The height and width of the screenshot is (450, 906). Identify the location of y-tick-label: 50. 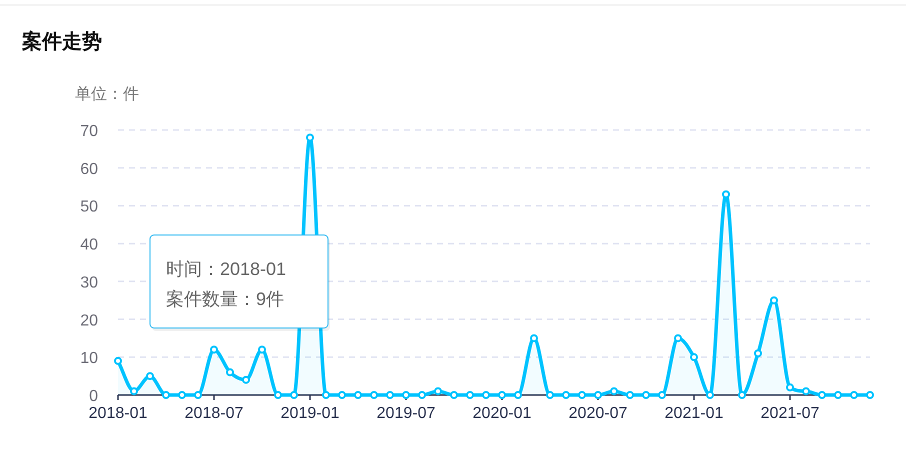
(89, 207).